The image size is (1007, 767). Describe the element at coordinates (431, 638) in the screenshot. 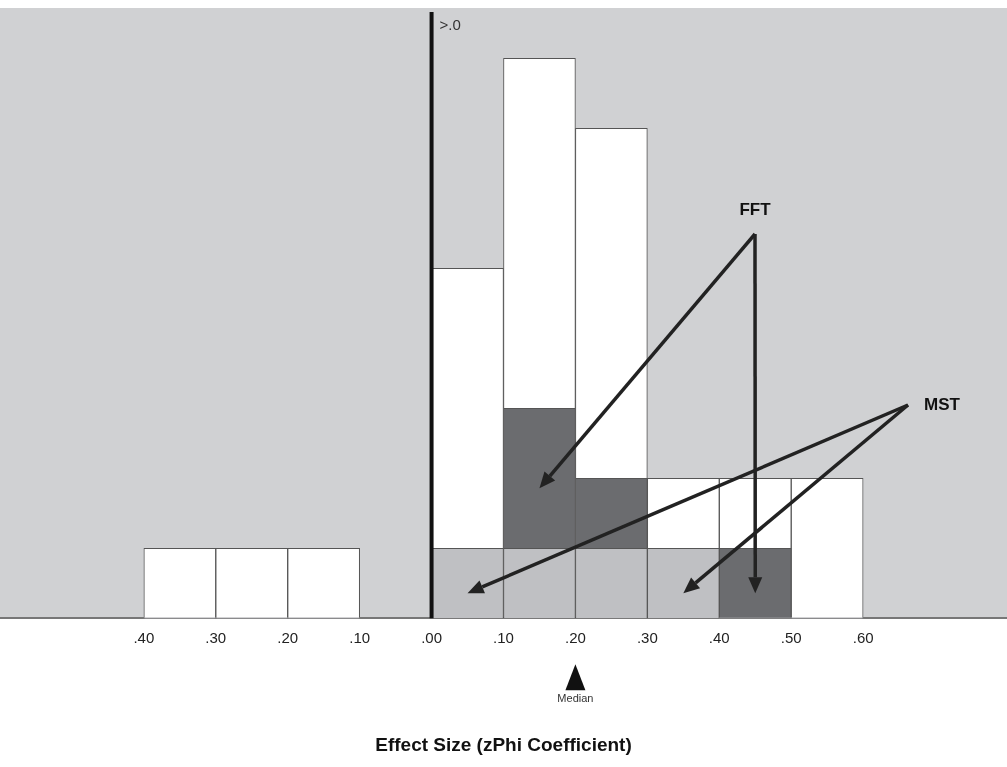

I see `x-tick-label: .00` at that location.